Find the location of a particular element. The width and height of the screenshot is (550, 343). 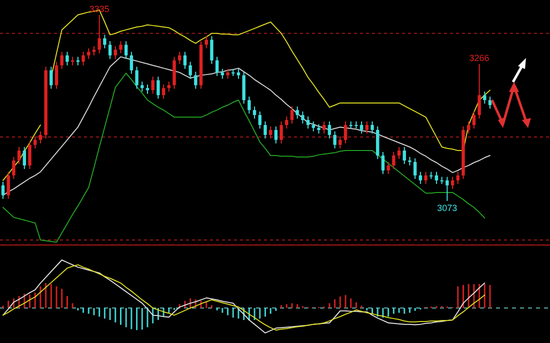

annotation: 3073 is located at coordinates (447, 207).